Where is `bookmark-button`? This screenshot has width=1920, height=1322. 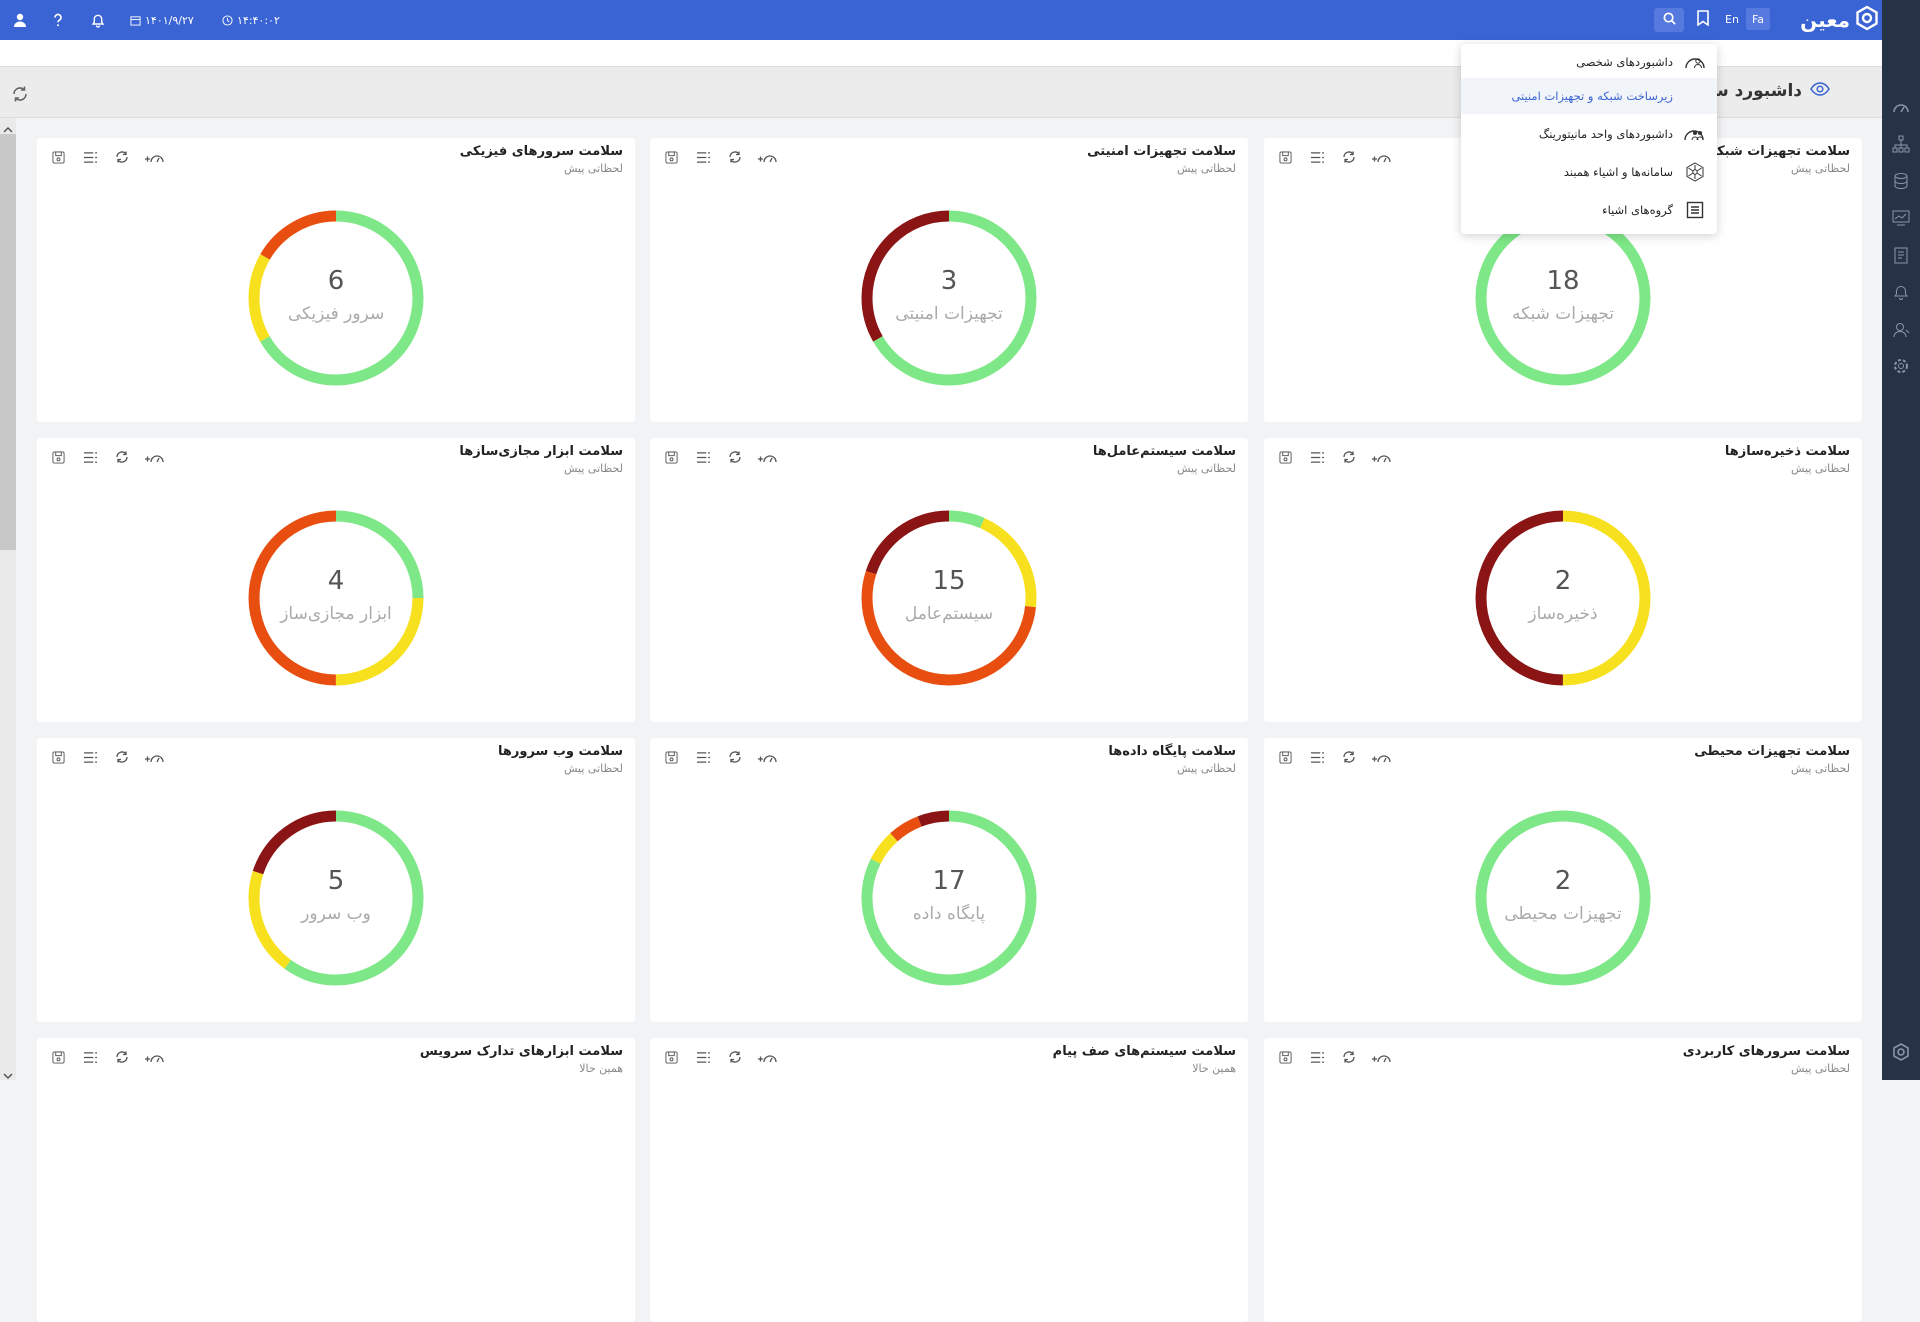 bookmark-button is located at coordinates (1703, 20).